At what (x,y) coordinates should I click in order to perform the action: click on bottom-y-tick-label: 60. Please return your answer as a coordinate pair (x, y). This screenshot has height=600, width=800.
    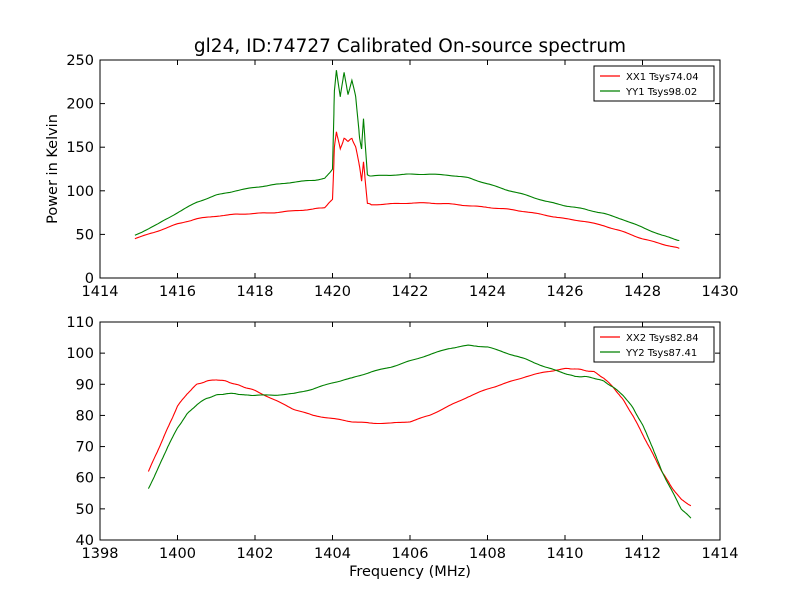
    Looking at the image, I should click on (85, 479).